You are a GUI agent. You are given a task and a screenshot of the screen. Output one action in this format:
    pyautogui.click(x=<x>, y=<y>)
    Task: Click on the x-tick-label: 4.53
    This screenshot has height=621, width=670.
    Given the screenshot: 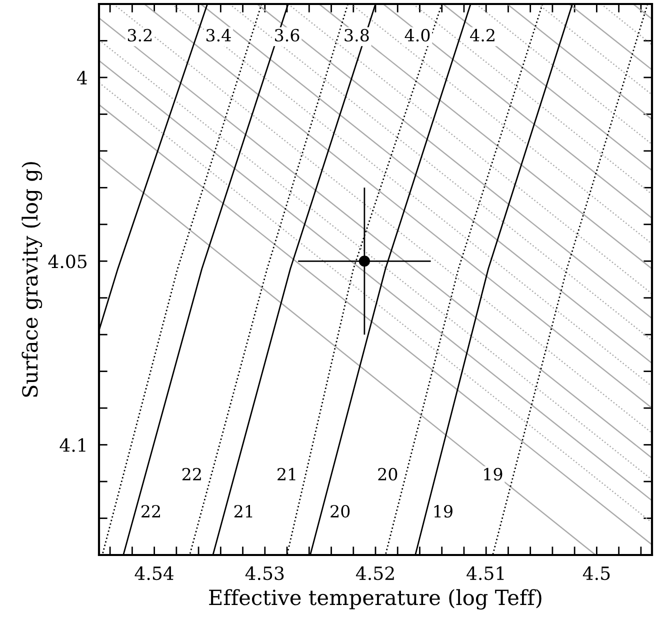 What is the action you would take?
    pyautogui.click(x=264, y=573)
    